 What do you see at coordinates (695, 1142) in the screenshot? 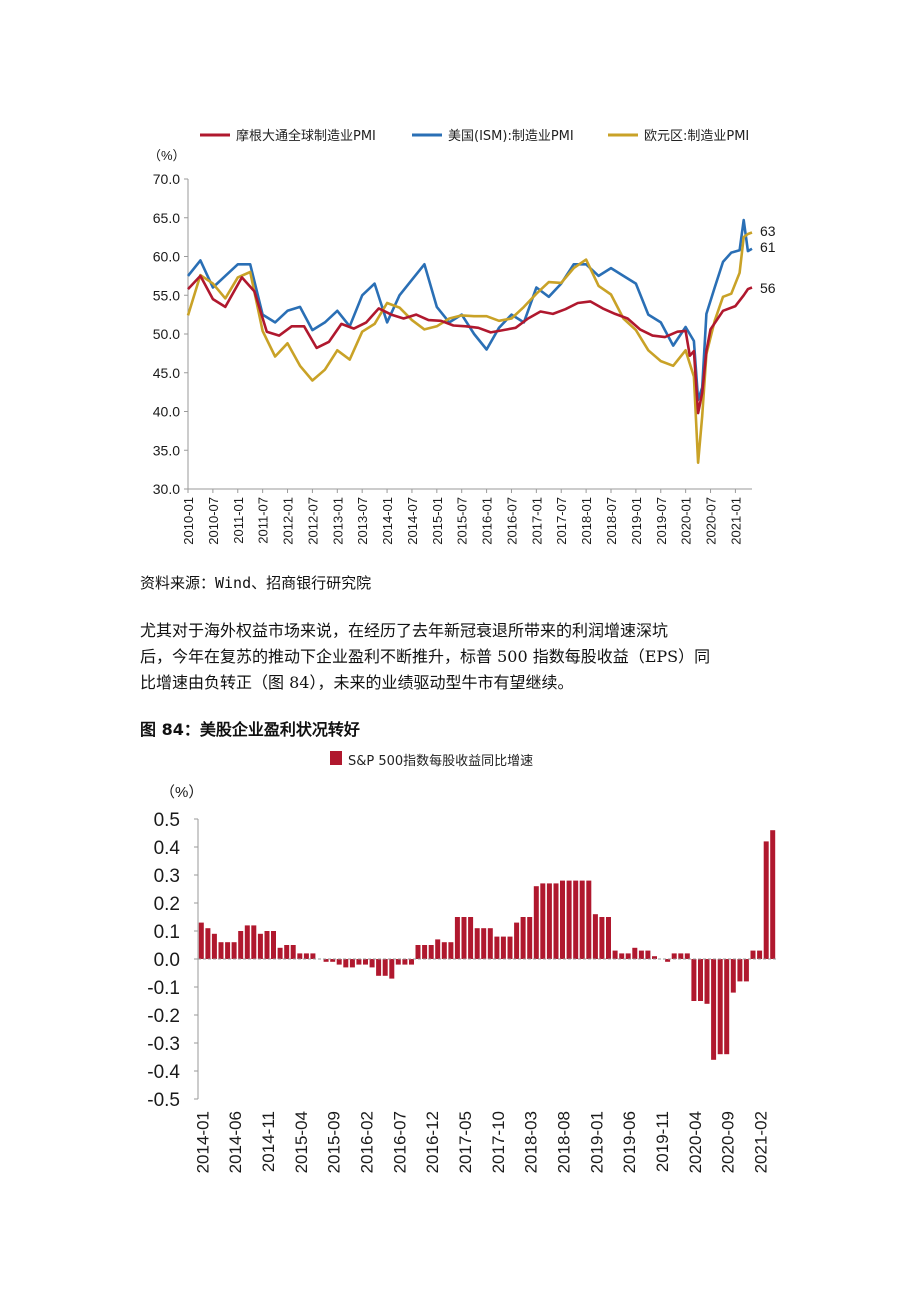
I see `x-tick-label: 2020-04` at bounding box center [695, 1142].